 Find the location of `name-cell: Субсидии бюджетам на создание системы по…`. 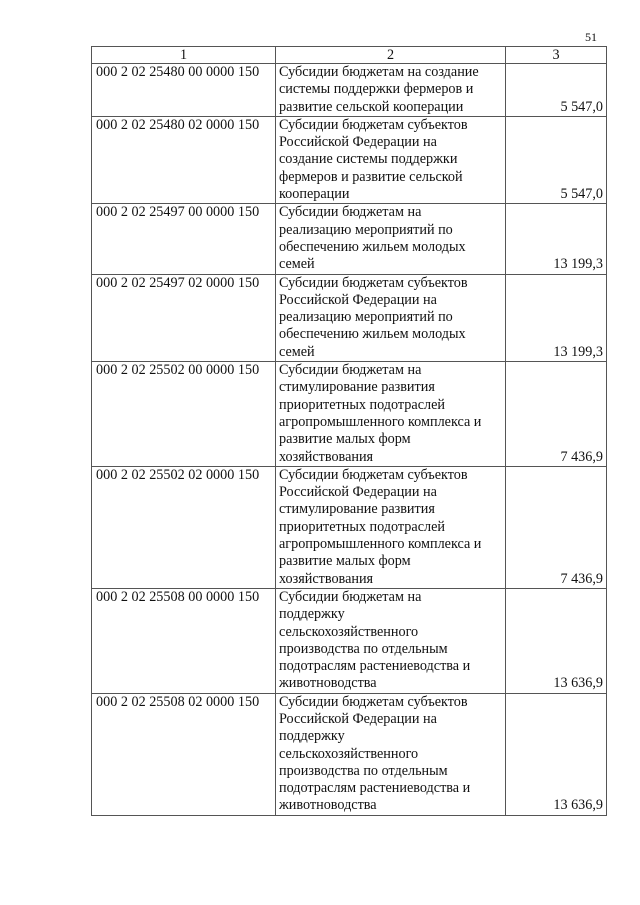

name-cell: Субсидии бюджетам на создание системы по… is located at coordinates (390, 90).